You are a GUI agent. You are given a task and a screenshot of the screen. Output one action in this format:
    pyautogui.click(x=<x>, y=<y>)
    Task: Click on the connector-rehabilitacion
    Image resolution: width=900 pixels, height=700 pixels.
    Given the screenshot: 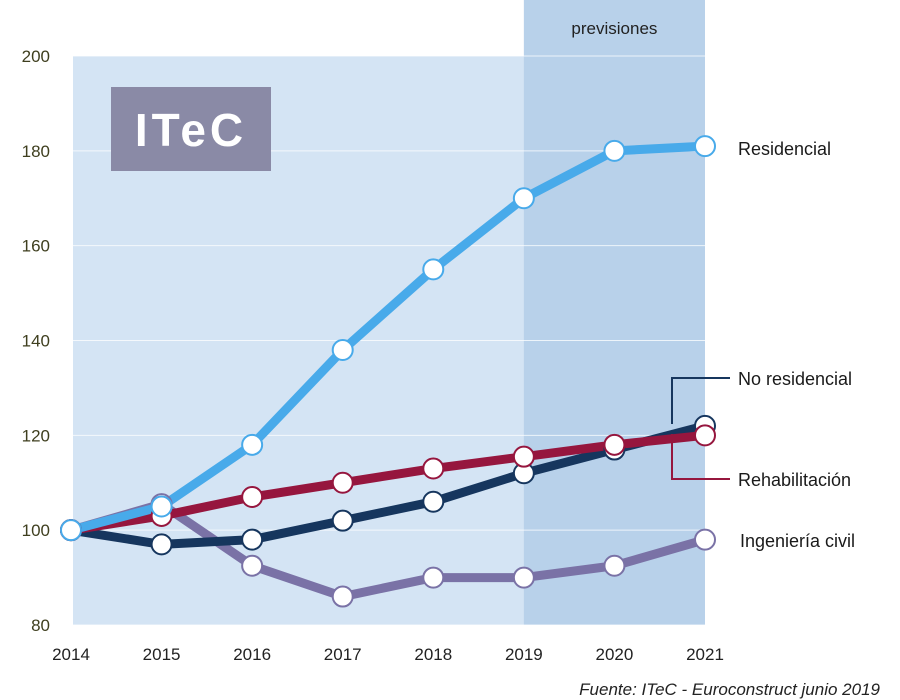 What is the action you would take?
    pyautogui.click(x=700, y=457)
    